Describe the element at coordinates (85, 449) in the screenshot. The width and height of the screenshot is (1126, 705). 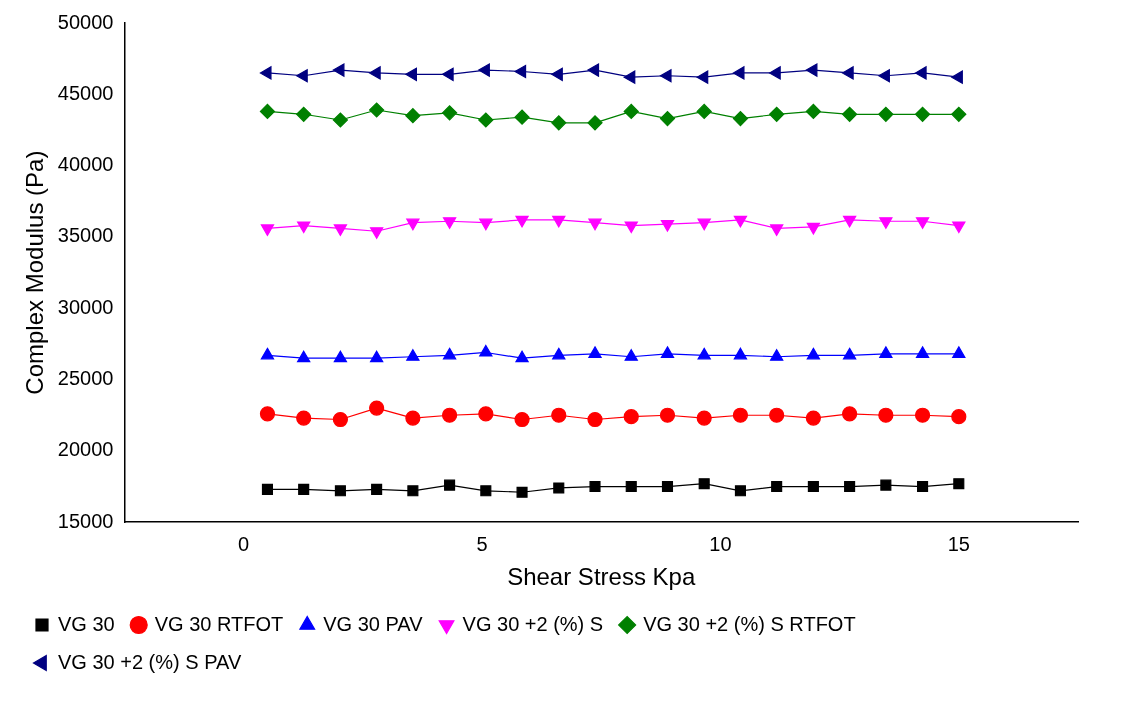
I see `y-tick-label: 20000` at that location.